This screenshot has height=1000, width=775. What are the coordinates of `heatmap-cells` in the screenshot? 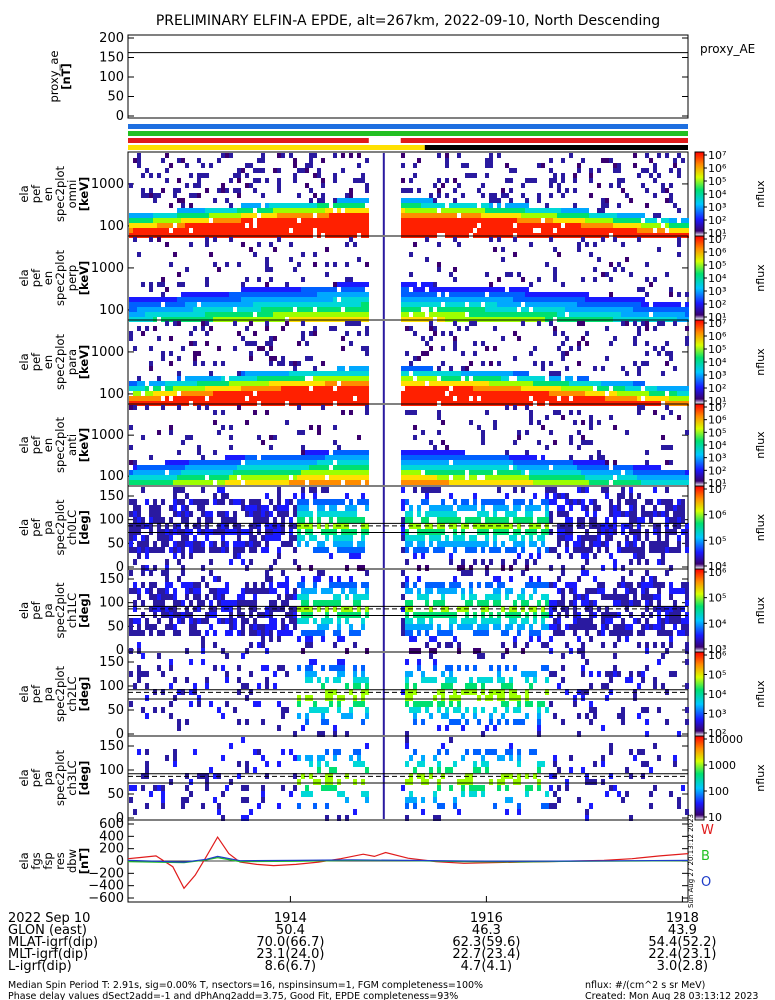 It's located at (409, 529).